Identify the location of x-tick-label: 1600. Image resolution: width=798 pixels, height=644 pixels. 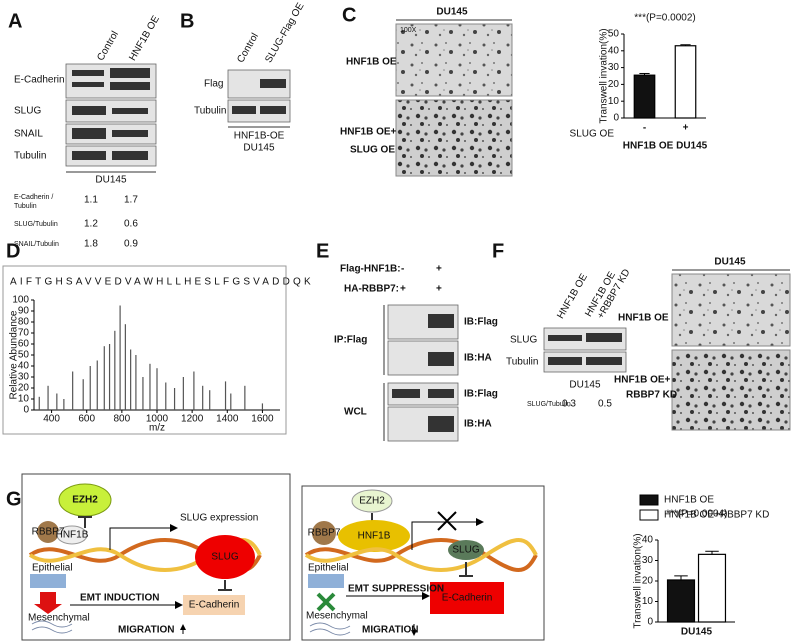
(262, 419).